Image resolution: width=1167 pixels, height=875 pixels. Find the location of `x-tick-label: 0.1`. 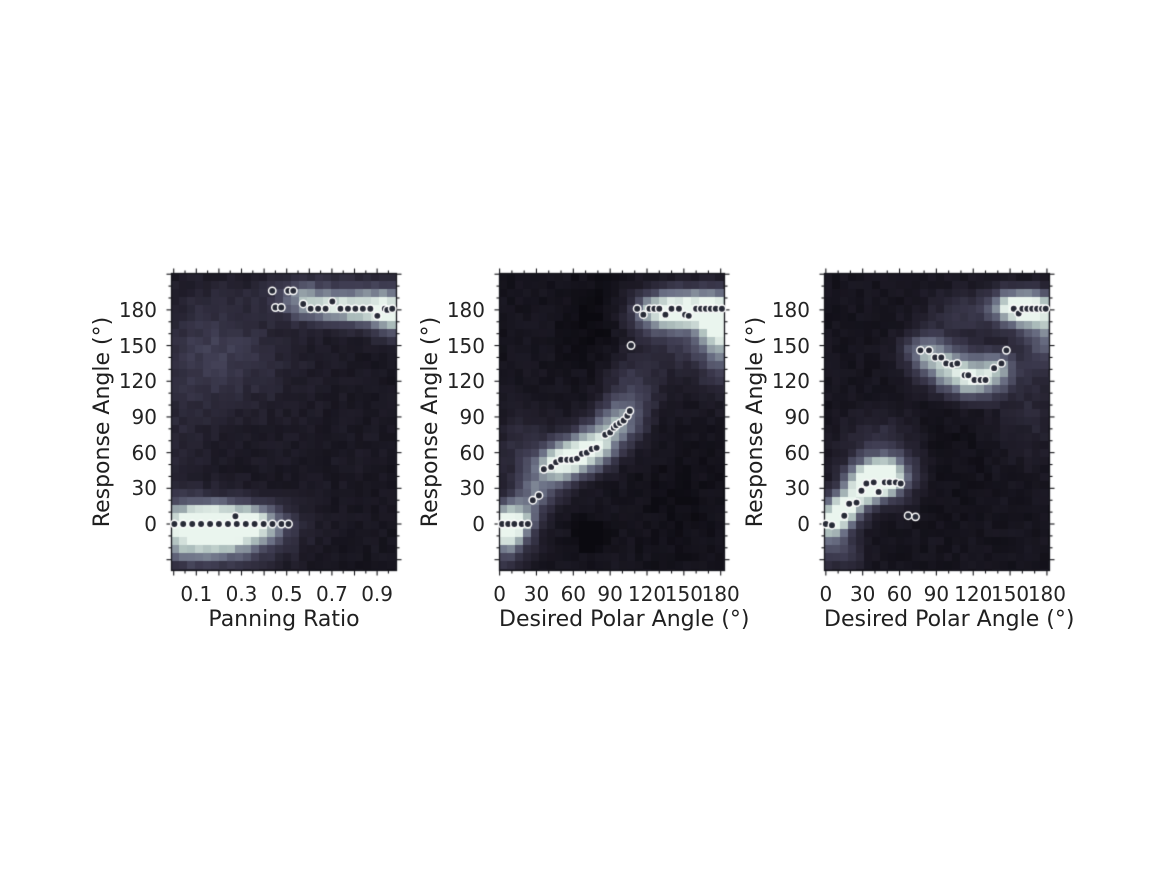

x-tick-label: 0.1 is located at coordinates (196, 594).